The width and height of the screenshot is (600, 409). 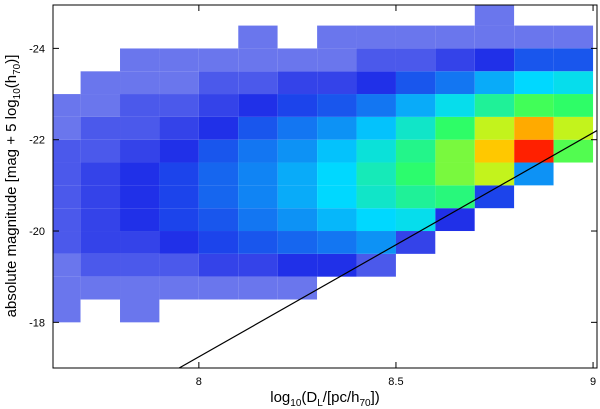 What do you see at coordinates (37, 232) in the screenshot?
I see `y-tick-label: -20` at bounding box center [37, 232].